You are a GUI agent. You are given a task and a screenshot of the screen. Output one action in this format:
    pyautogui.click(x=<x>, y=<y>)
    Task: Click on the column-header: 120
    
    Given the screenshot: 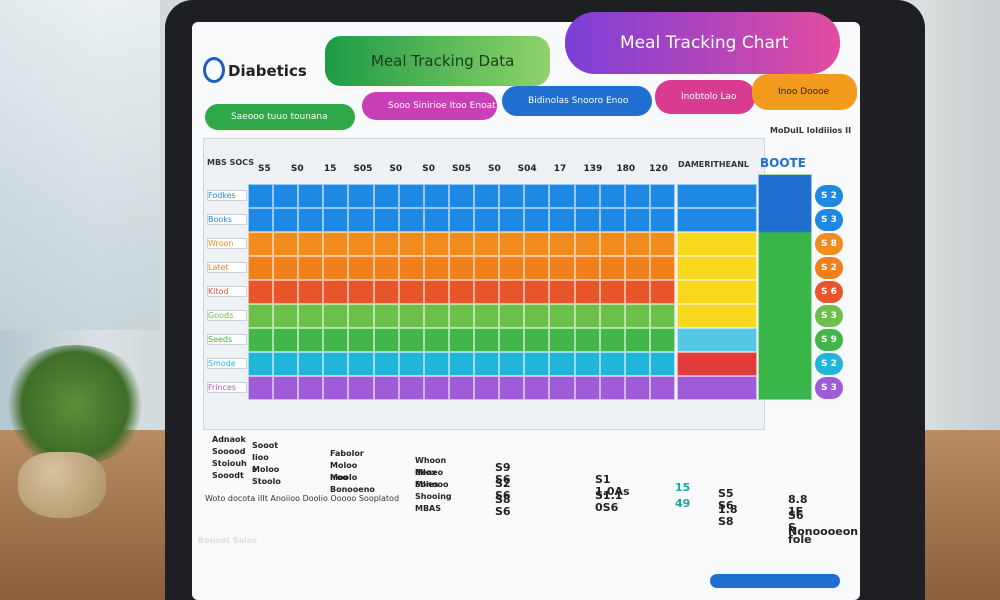 What is the action you would take?
    pyautogui.click(x=658, y=169)
    